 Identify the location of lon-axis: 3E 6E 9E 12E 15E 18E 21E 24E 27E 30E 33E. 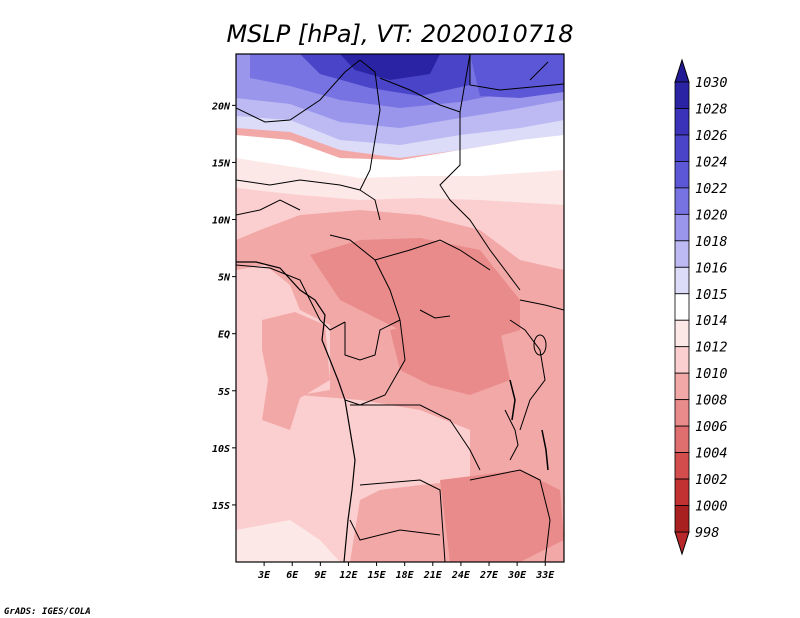
(406, 571).